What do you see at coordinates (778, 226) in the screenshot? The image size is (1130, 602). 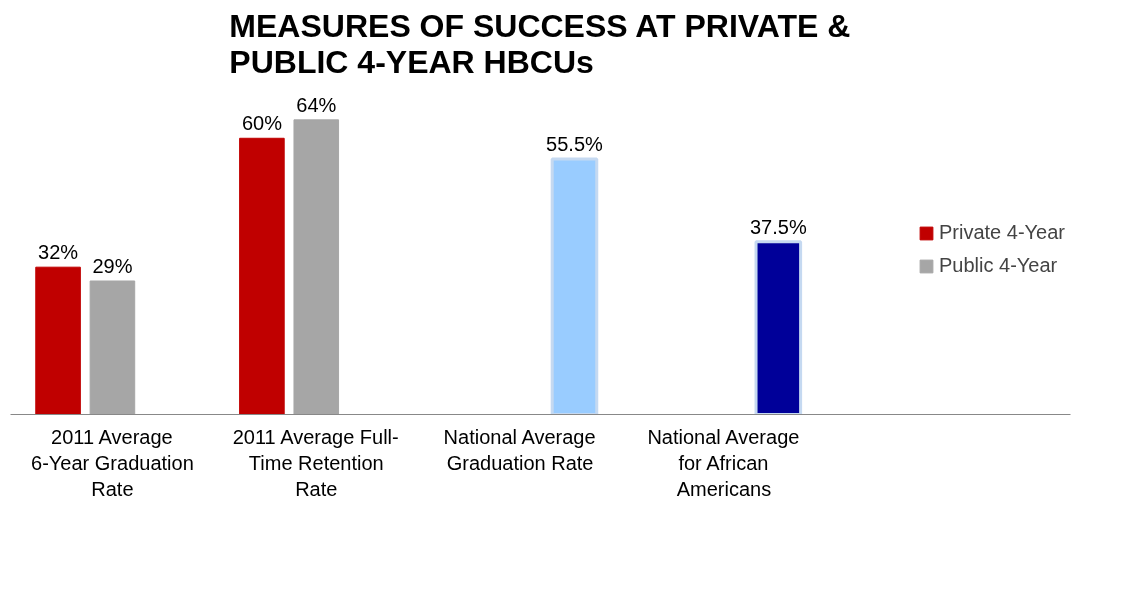 I see `data-label: 37.5%` at bounding box center [778, 226].